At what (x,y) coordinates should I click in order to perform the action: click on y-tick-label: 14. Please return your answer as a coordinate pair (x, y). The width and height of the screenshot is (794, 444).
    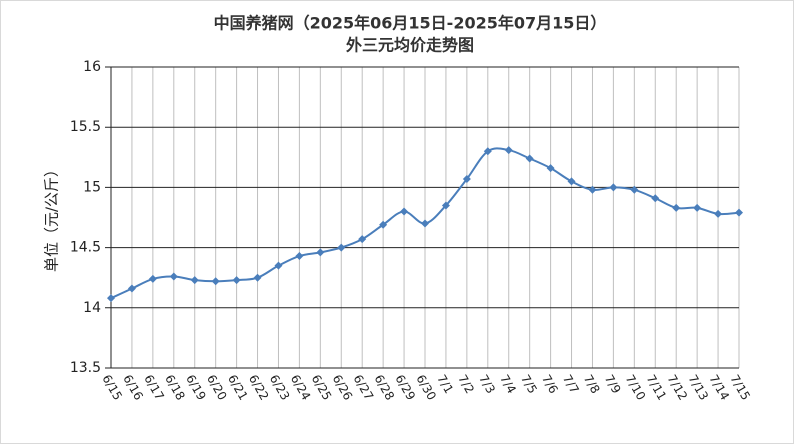
    Looking at the image, I should click on (92, 308).